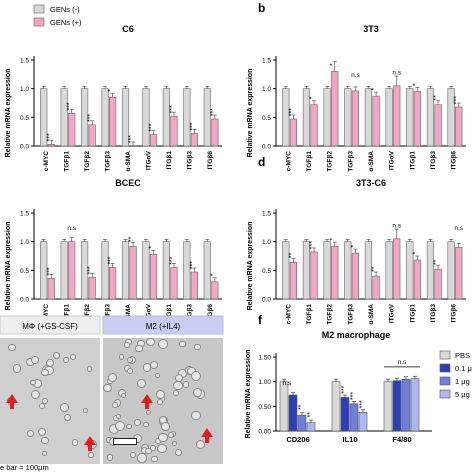  Describe the element at coordinates (445, 394) in the screenshot. I see `legend-swatch` at that location.